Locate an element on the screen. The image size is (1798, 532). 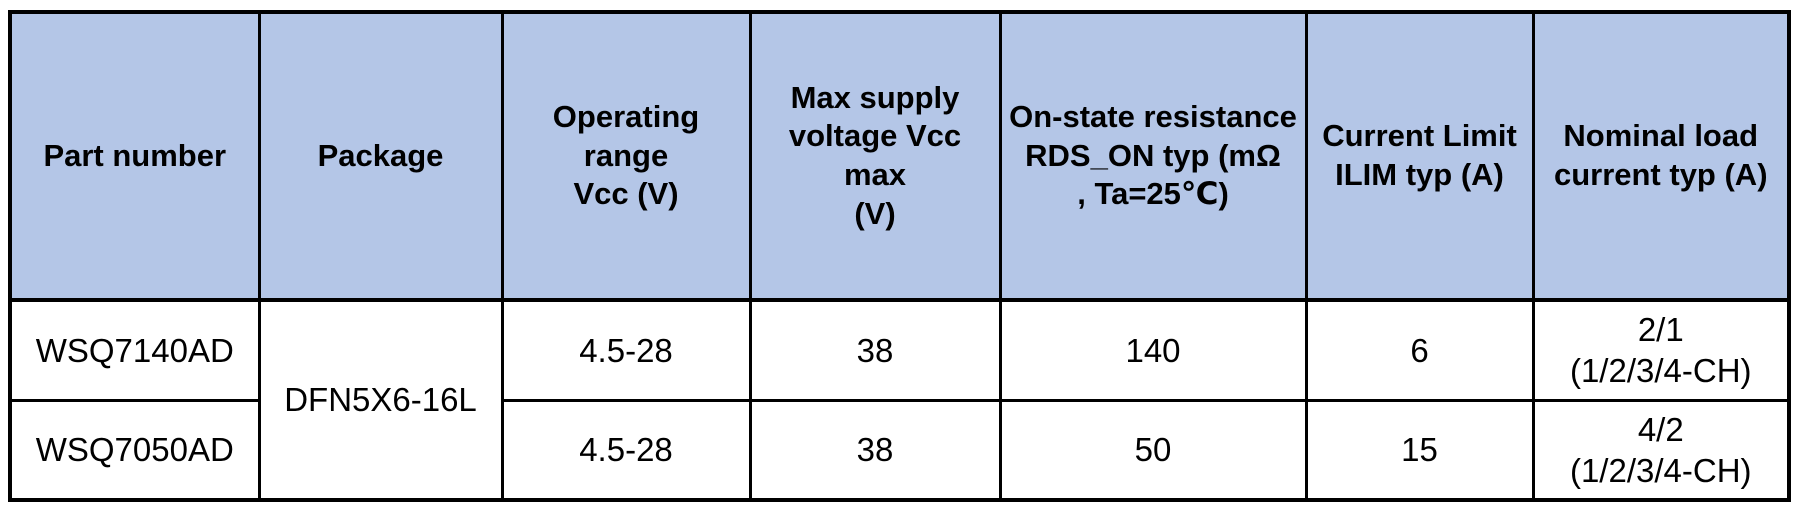
cell-part-number: WSQ7140AD is located at coordinates (134, 350).